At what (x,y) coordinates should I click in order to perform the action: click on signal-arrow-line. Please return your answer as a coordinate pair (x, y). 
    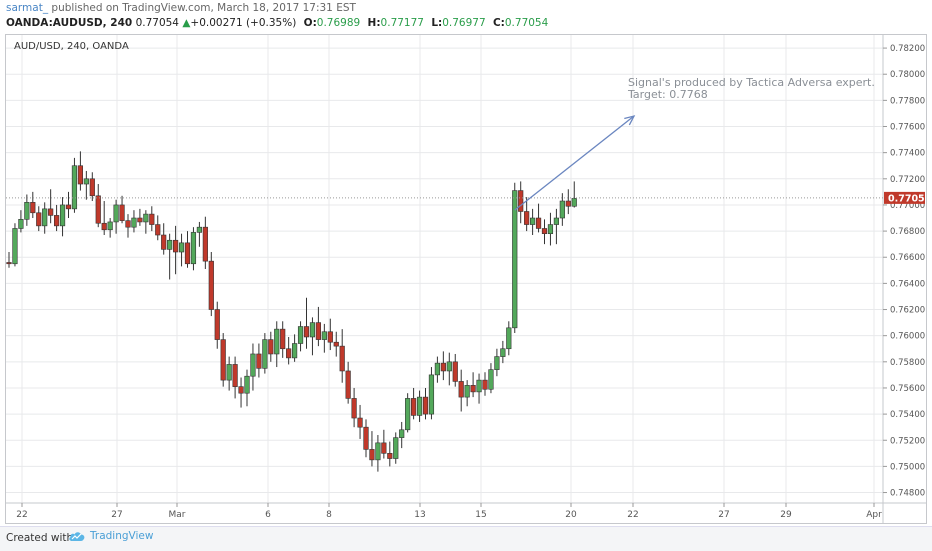
    Looking at the image, I should click on (574, 163).